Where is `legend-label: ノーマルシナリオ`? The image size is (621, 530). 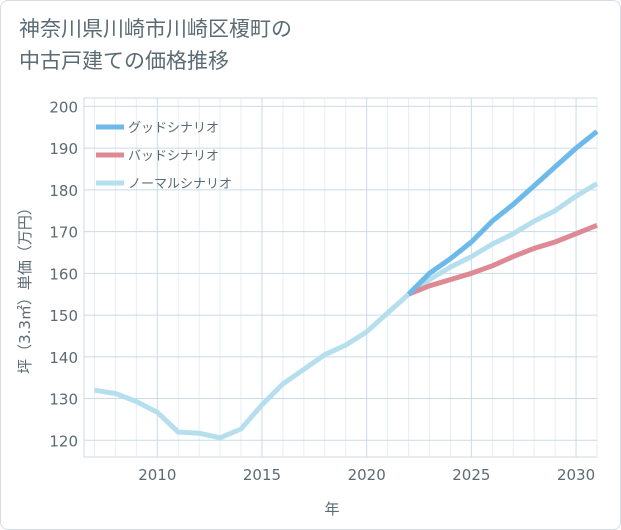
legend-label: ノーマルシナリオ is located at coordinates (180, 184).